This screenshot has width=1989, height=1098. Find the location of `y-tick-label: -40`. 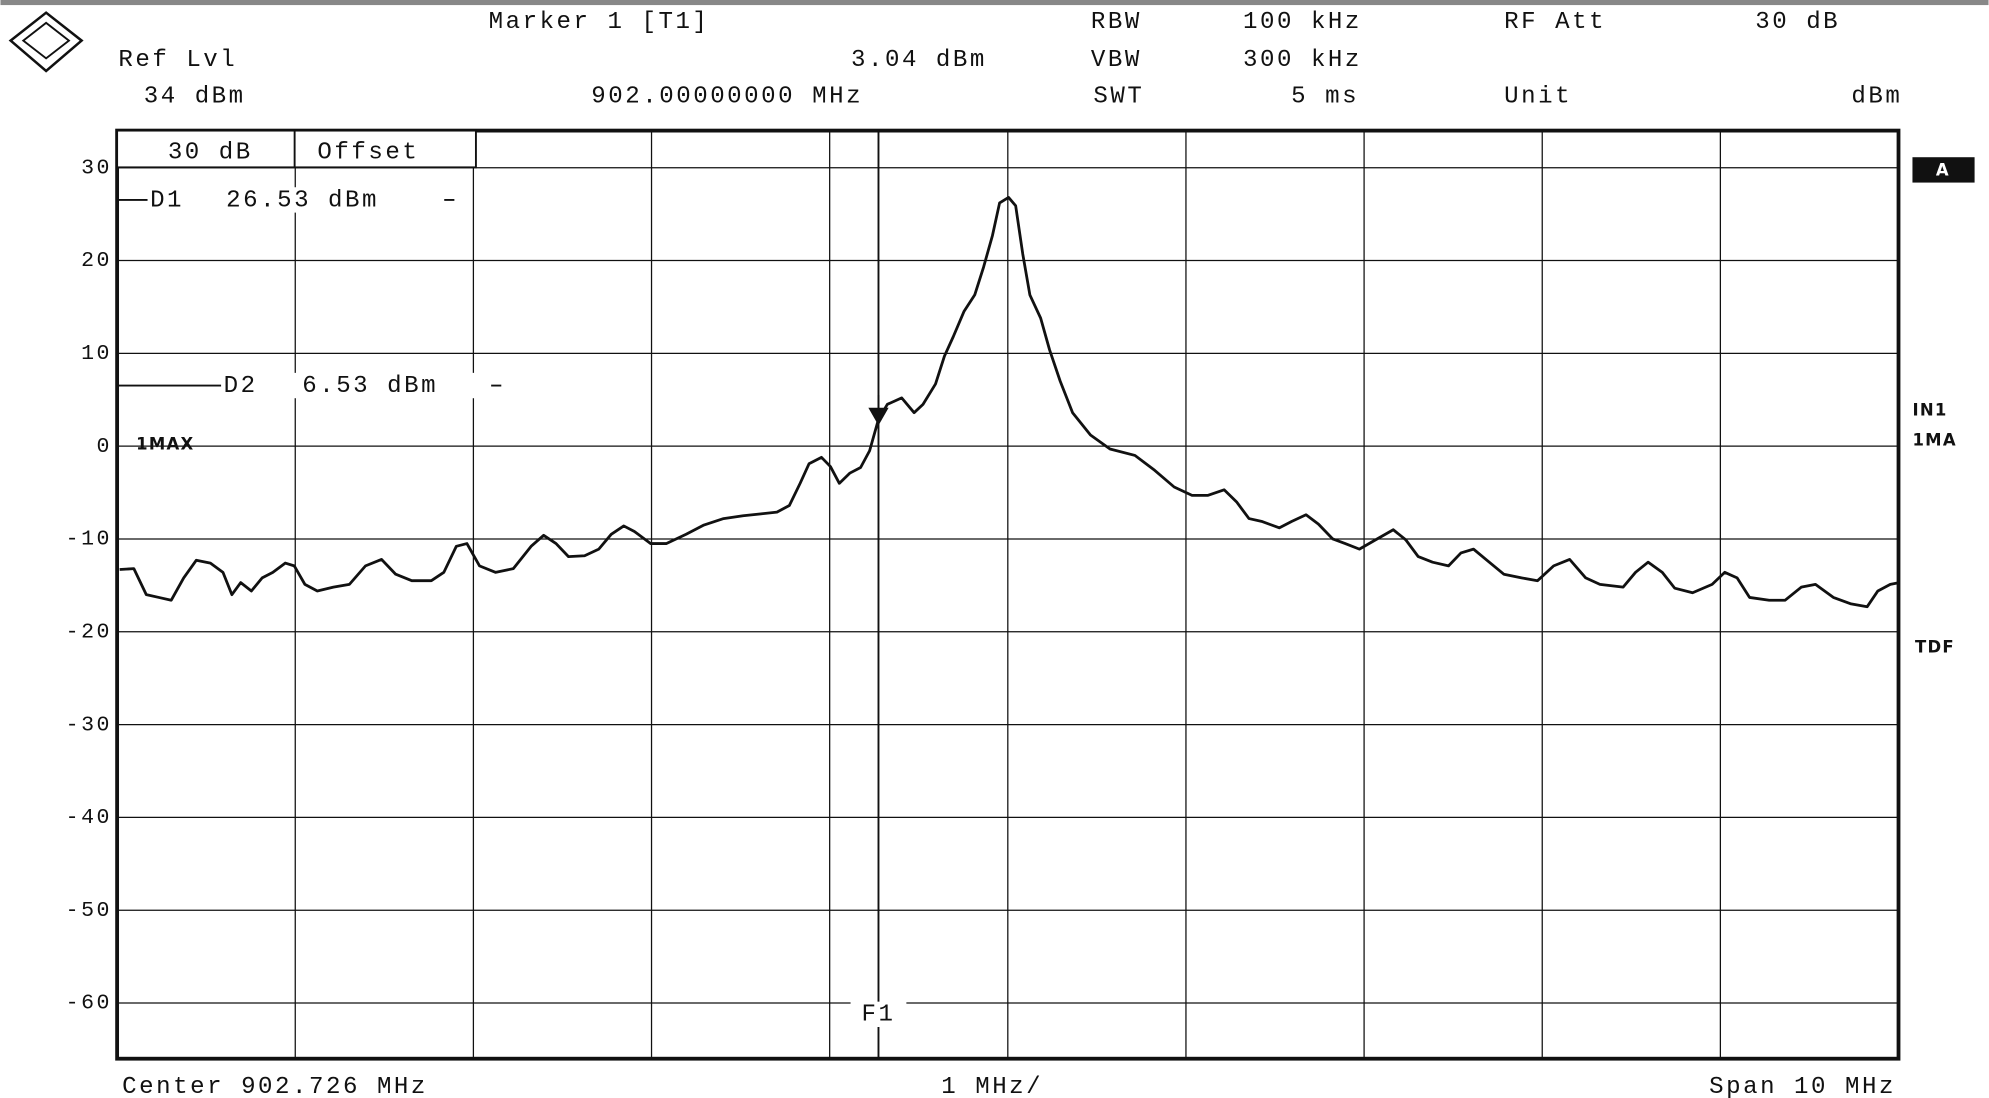

y-tick-label: -40 is located at coordinates (89, 818).